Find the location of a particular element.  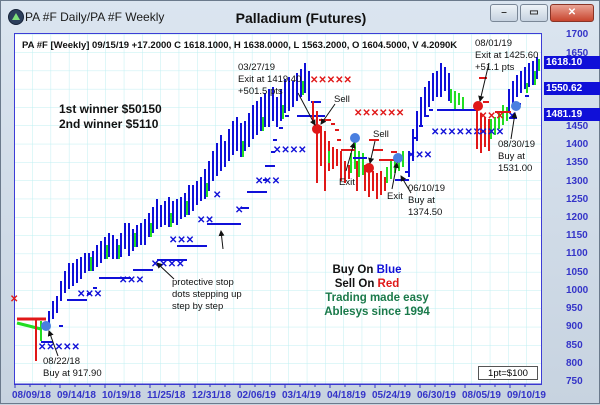

protective-note-2: dots stepping up is located at coordinates (207, 294).